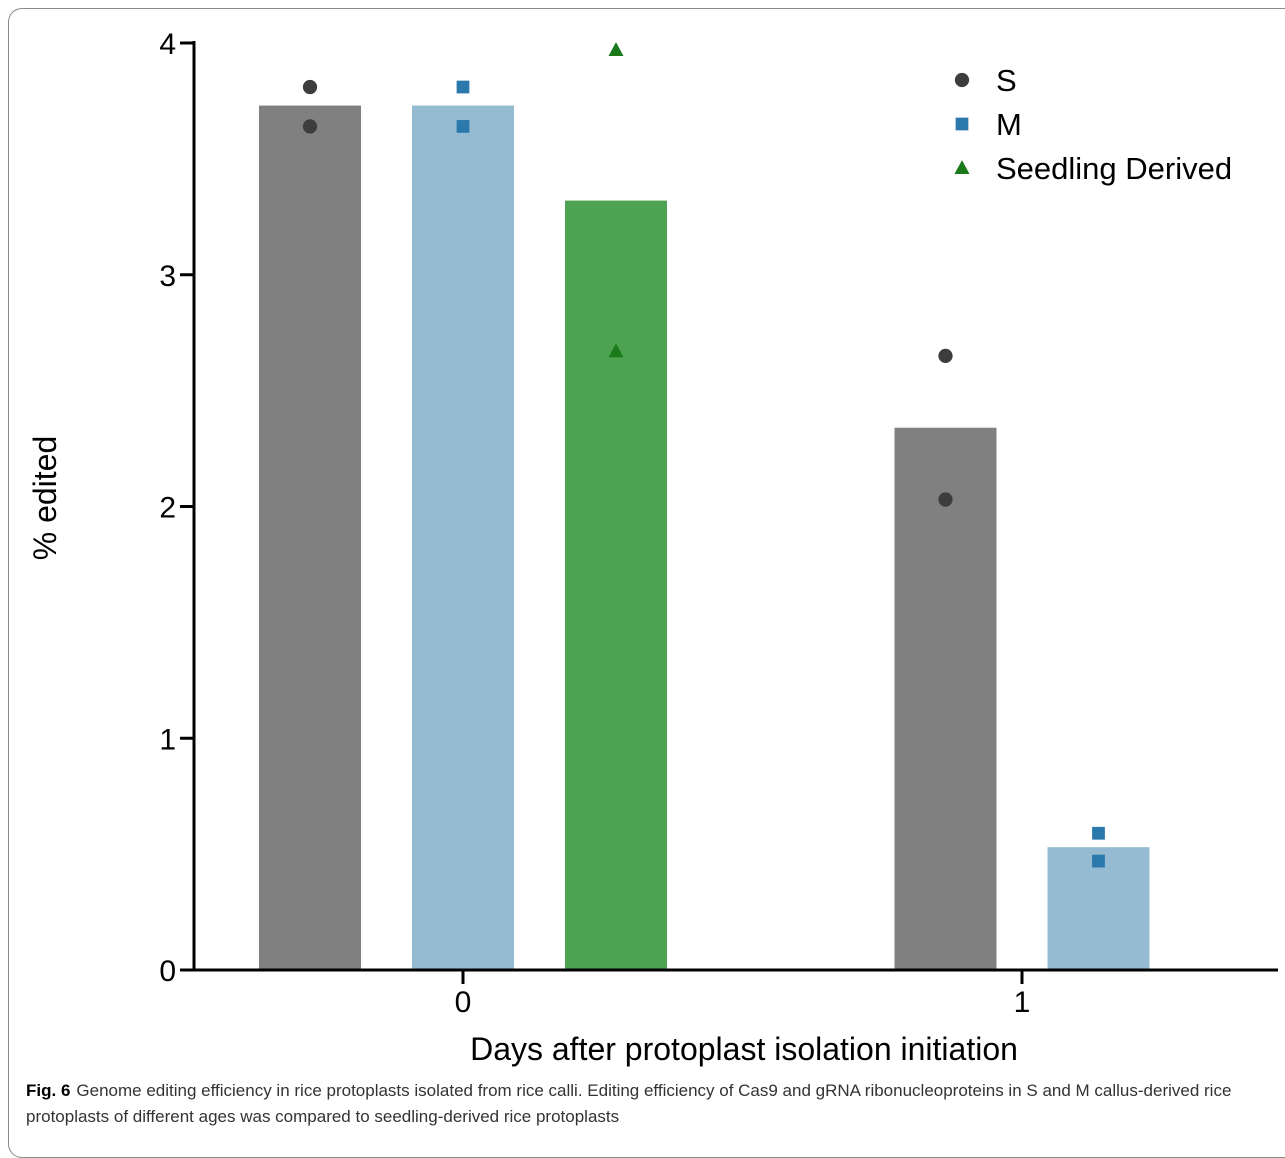  I want to click on legend-marker-seedling-derived, so click(962, 167).